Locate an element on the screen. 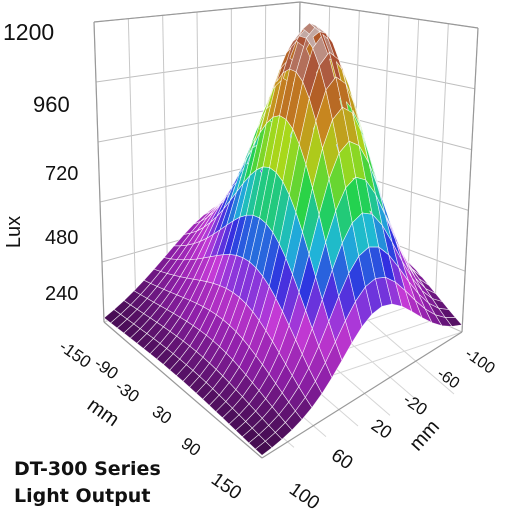 The width and height of the screenshot is (520, 520). z-tick-720: 720 is located at coordinates (61, 174).